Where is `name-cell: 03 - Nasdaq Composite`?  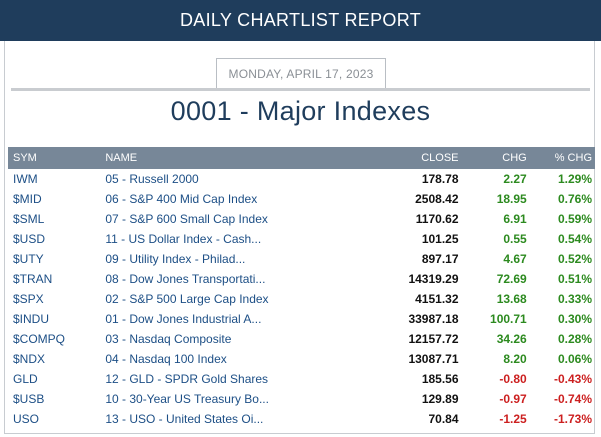
name-cell: 03 - Nasdaq Composite is located at coordinates (223, 339).